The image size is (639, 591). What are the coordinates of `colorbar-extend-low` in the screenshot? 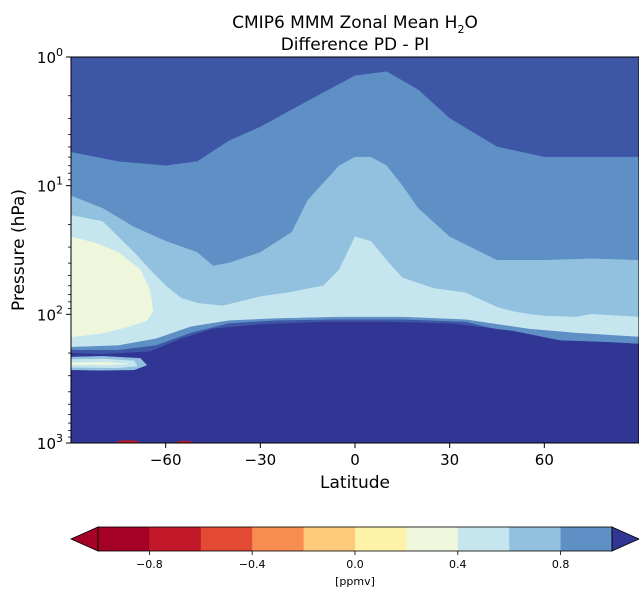 It's located at (84, 539).